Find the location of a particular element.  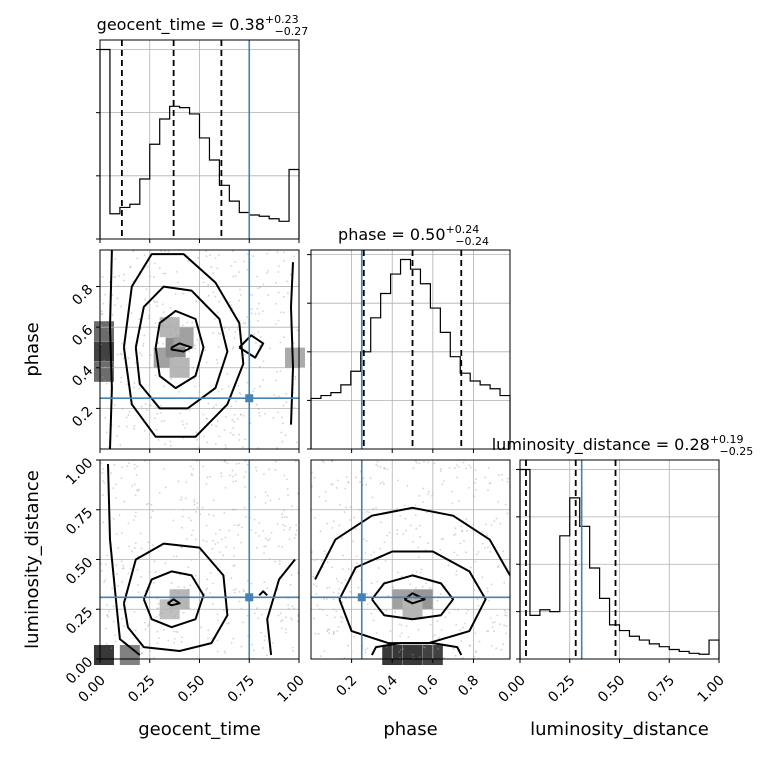

y-tick-label: 0.75 is located at coordinates (79, 521).